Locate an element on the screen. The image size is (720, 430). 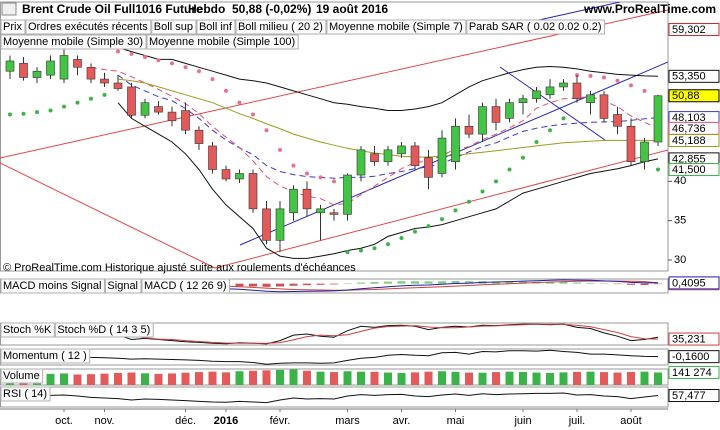
legend-label: Boll inf is located at coordinates (216, 27).